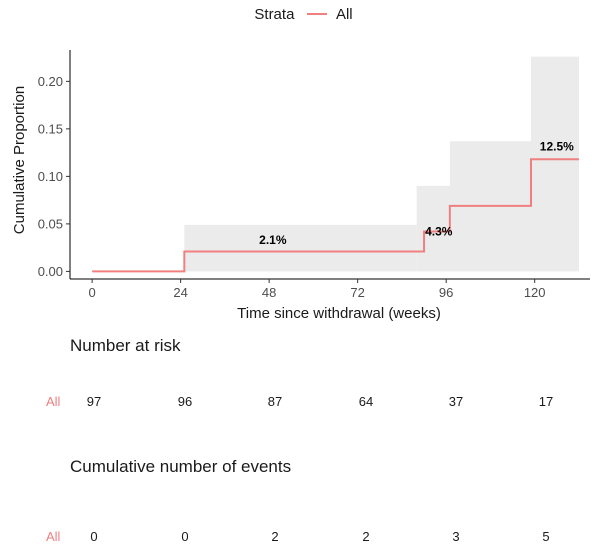  I want to click on events-value: 5, so click(546, 536).